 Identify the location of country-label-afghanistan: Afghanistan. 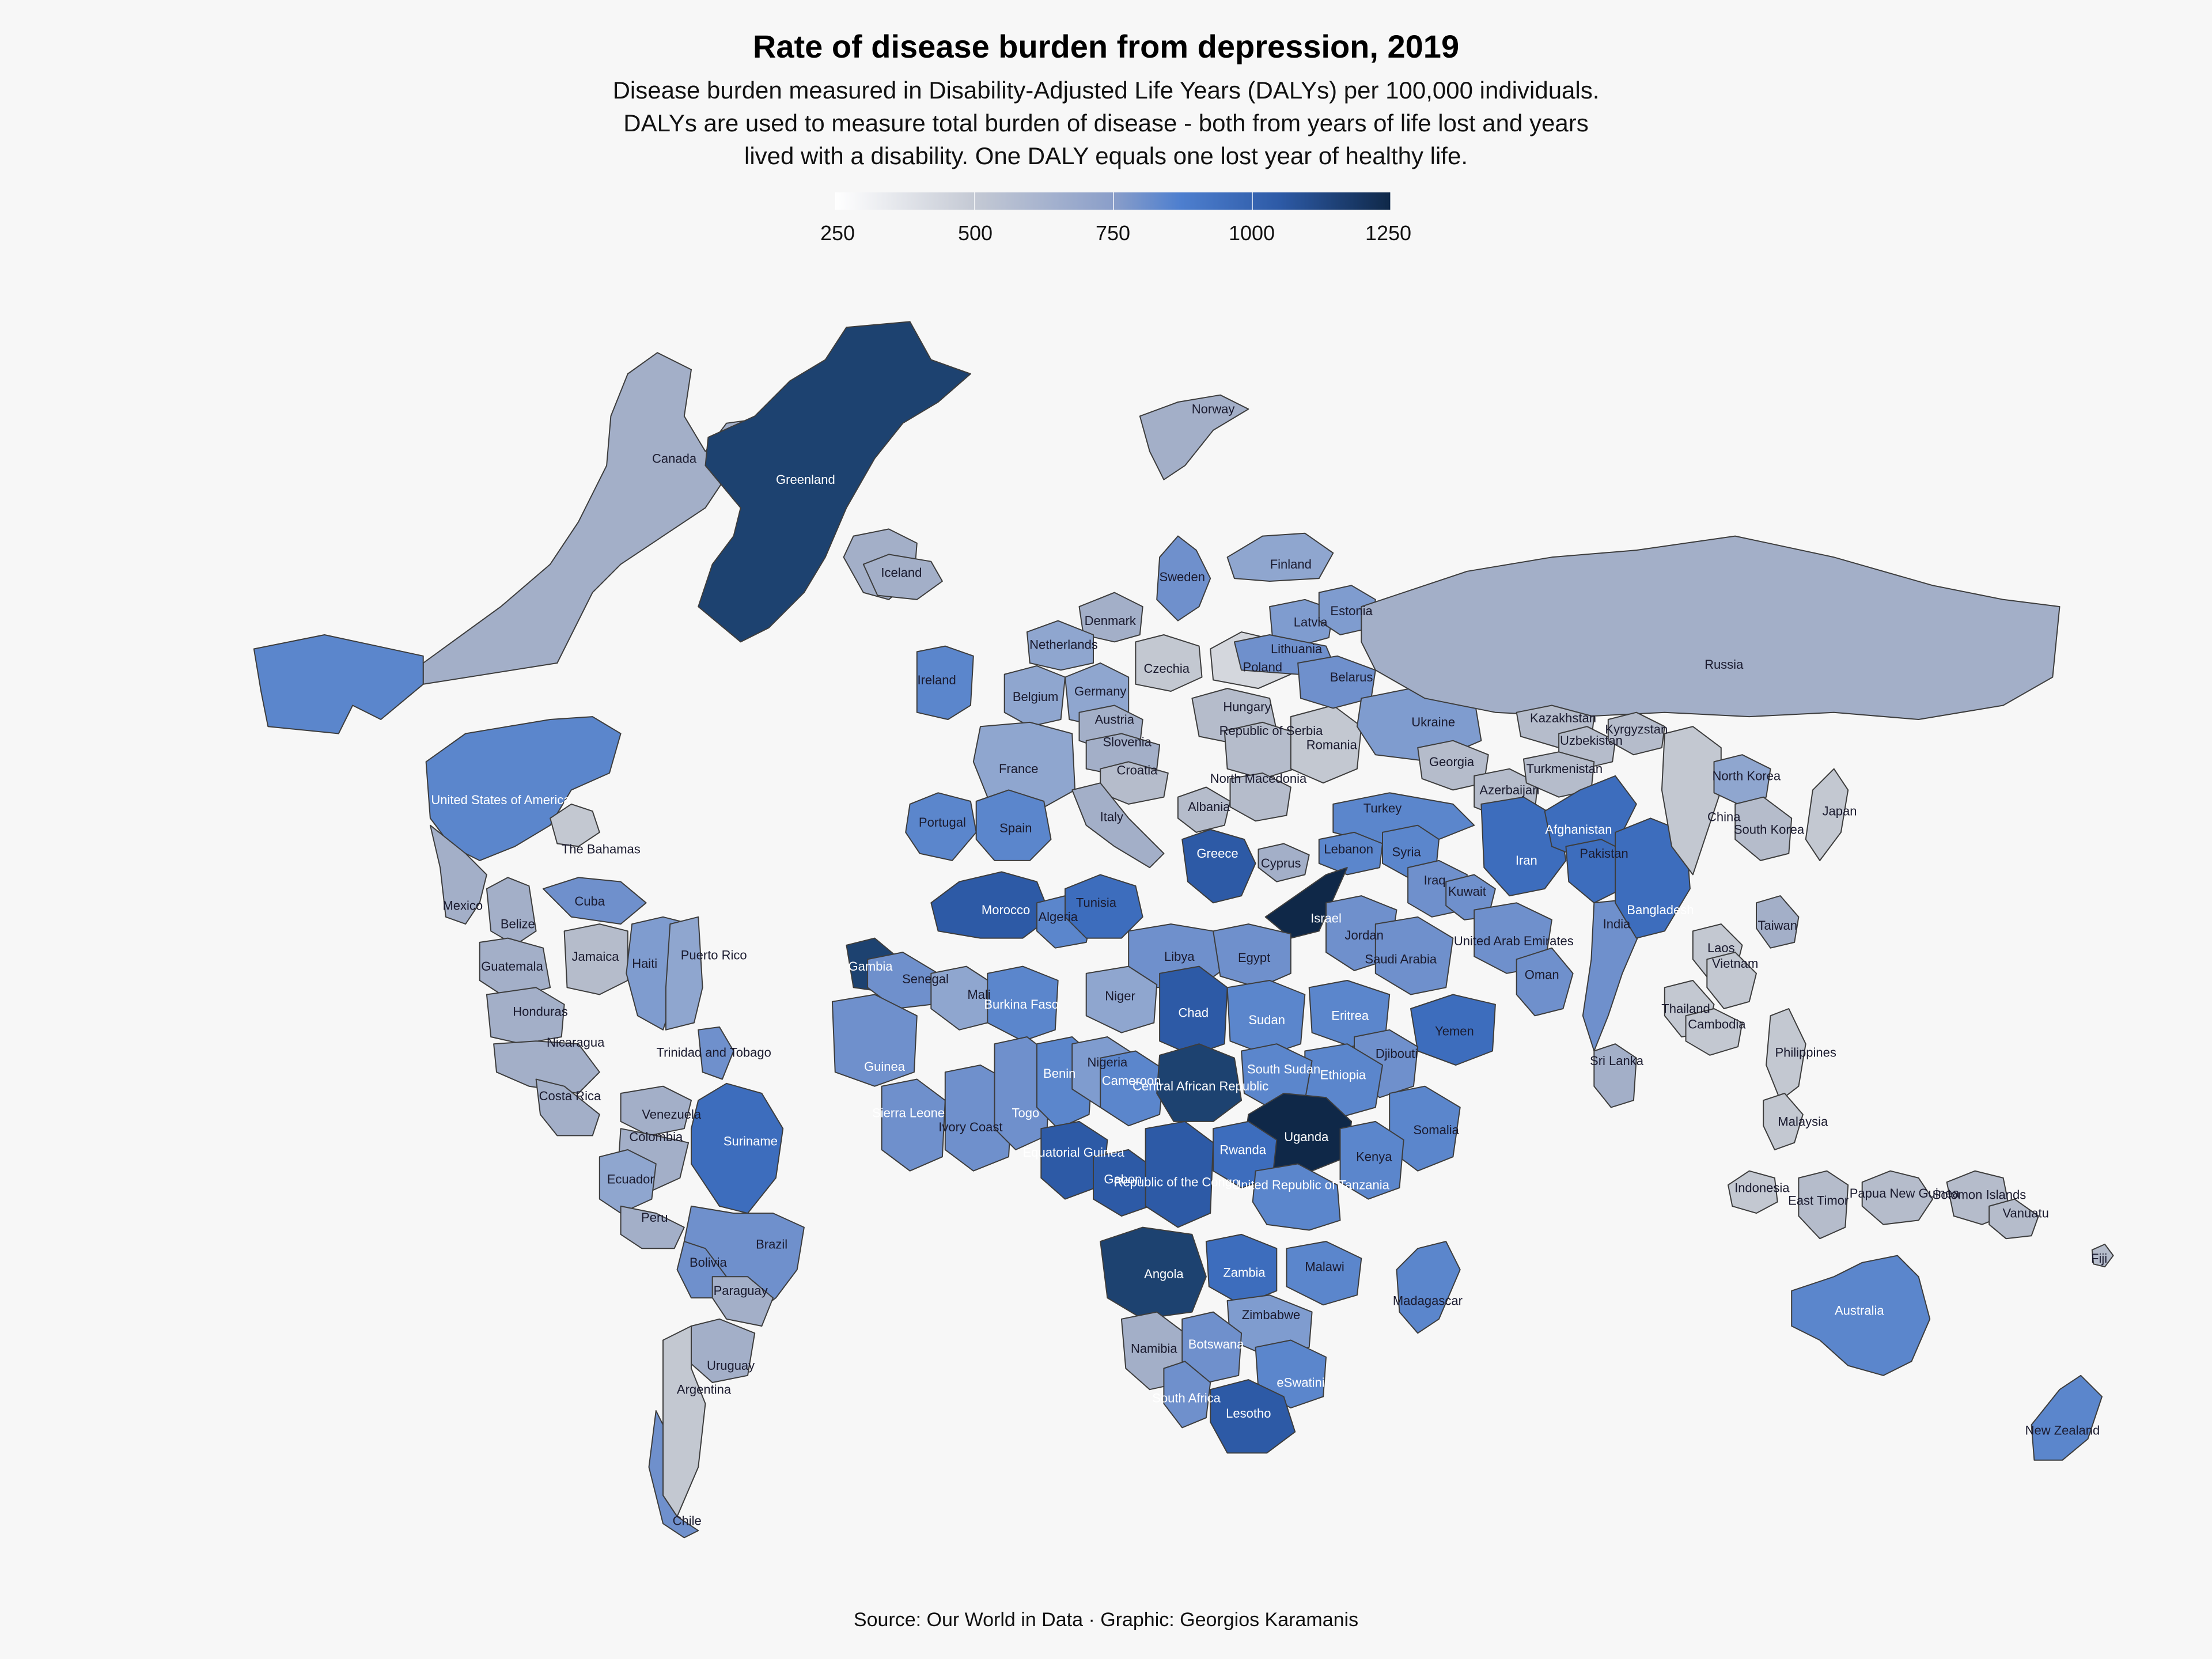
(1578, 829).